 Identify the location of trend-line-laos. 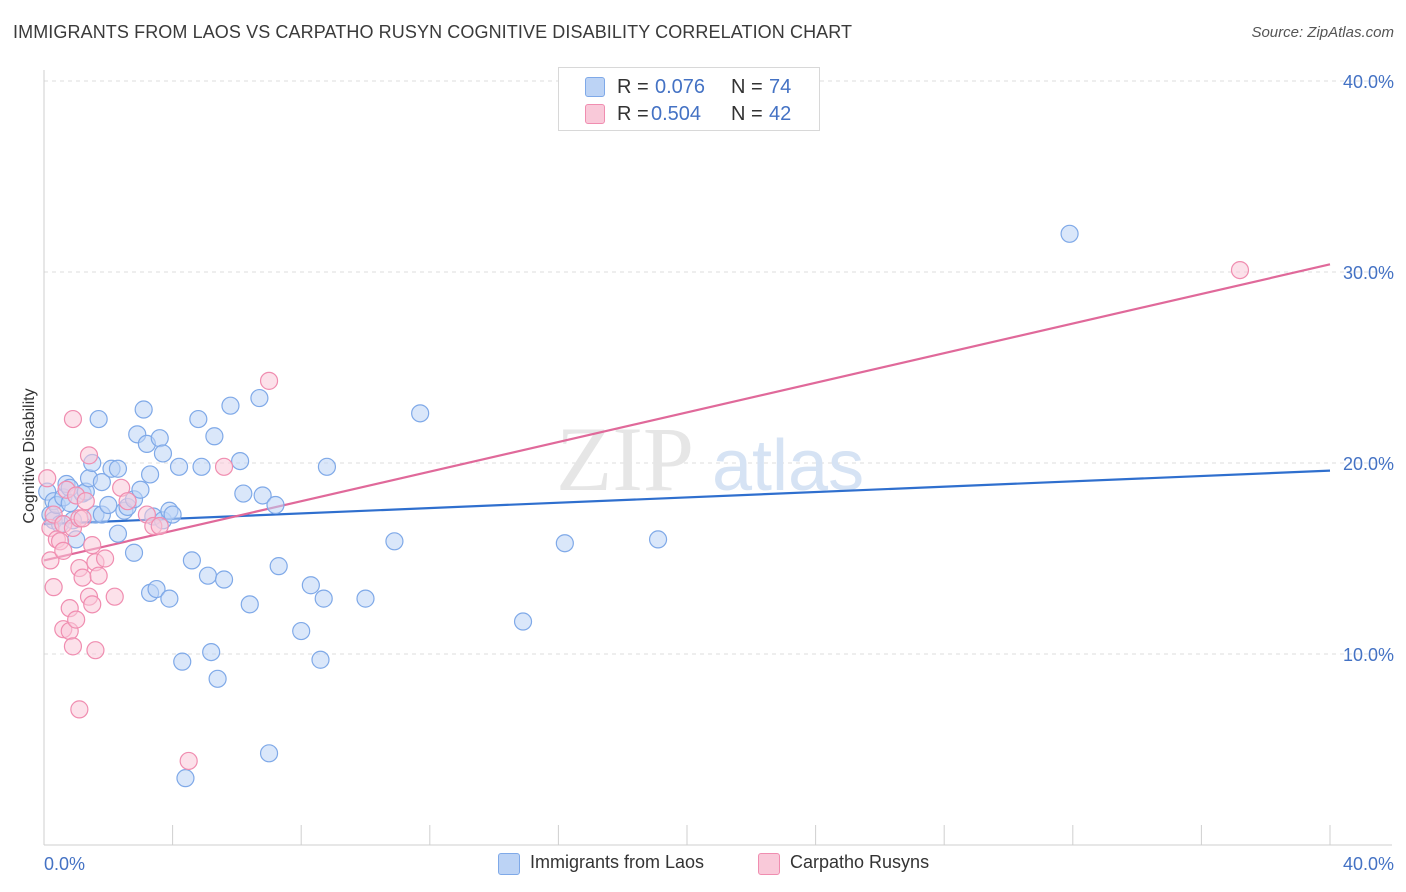
(687, 497).